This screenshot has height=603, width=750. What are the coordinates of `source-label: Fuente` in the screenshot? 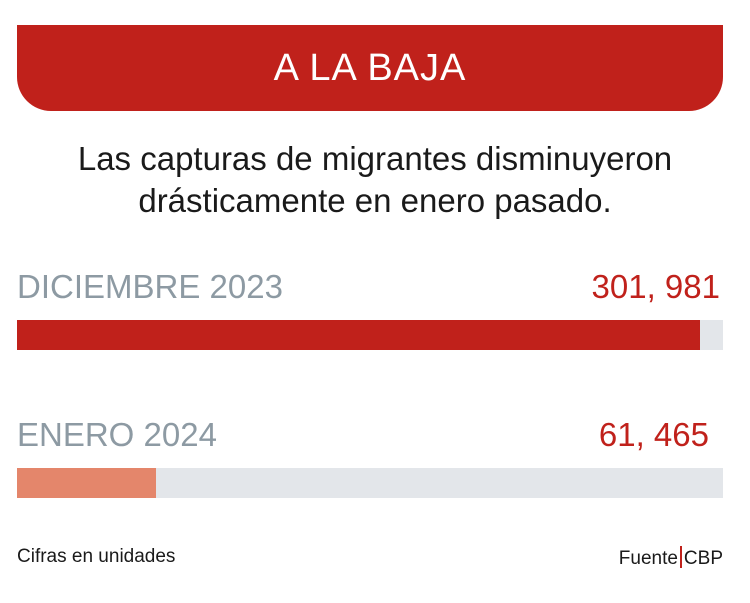 It's located at (648, 558).